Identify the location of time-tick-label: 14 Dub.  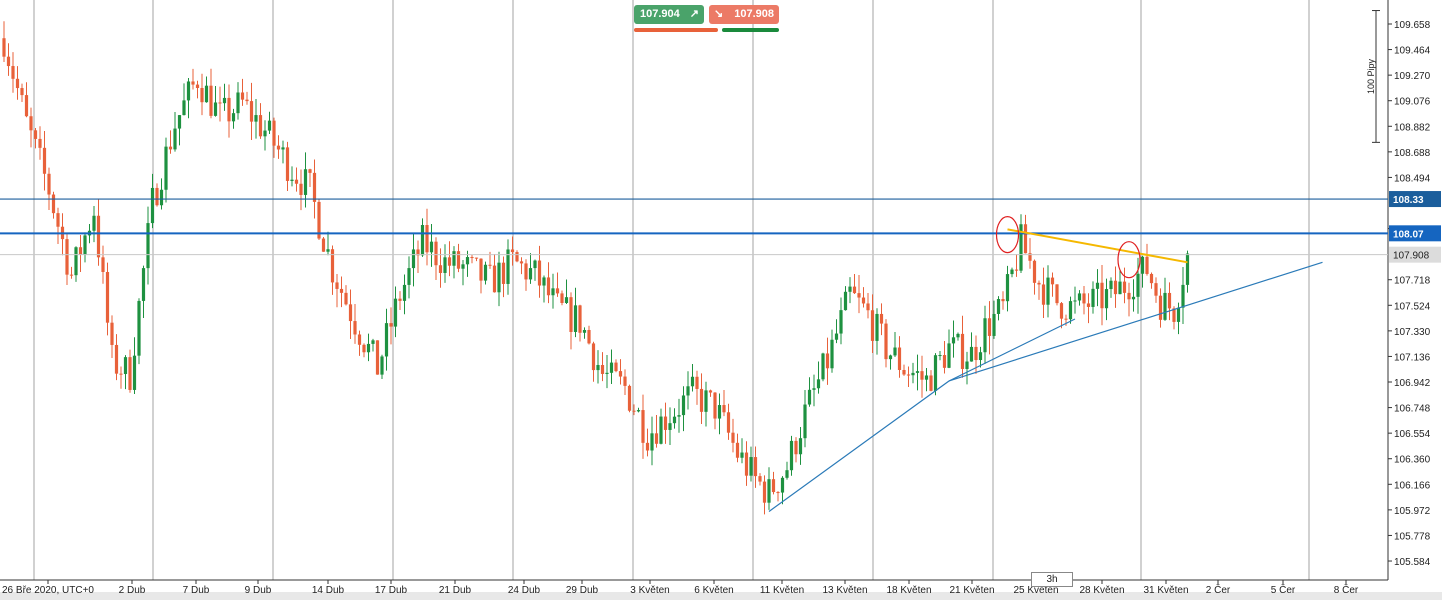
(328, 590).